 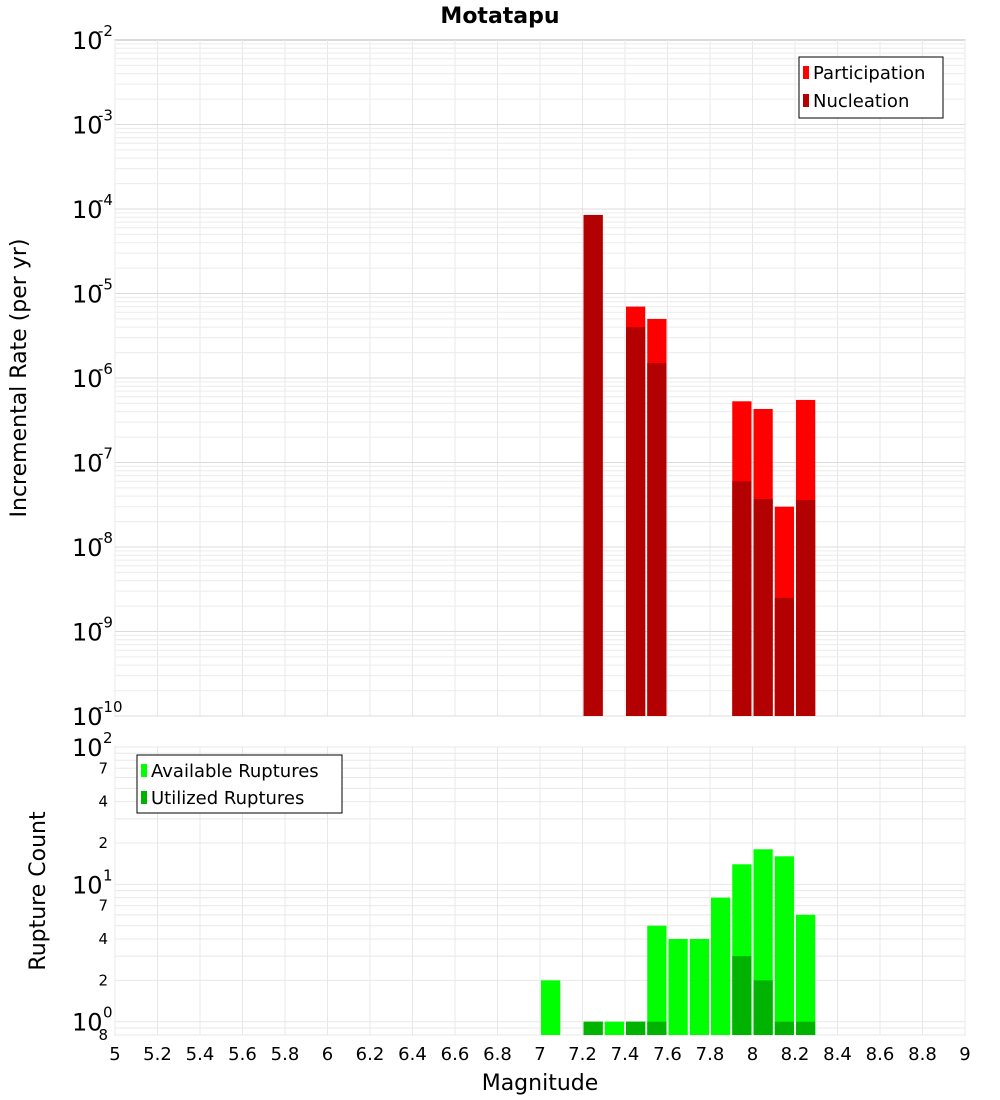 What do you see at coordinates (795, 1054) in the screenshot?
I see `x-tick-label: 8.2` at bounding box center [795, 1054].